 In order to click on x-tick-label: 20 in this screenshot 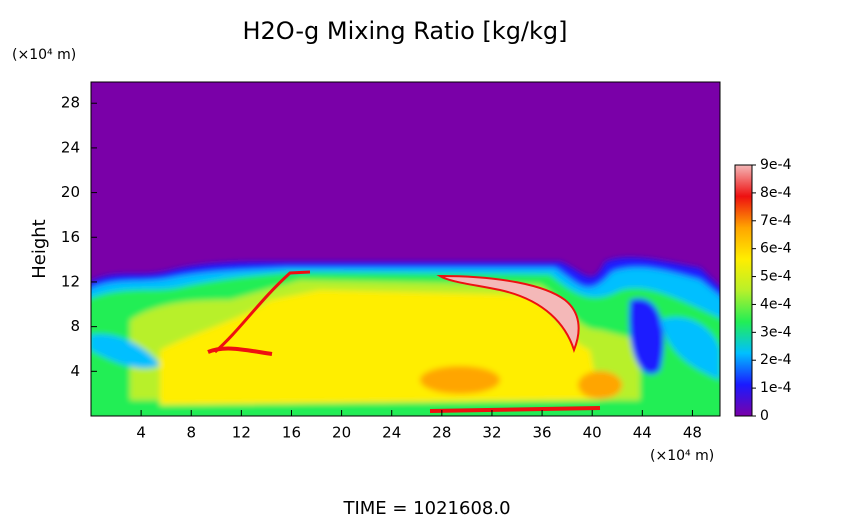, I will do `click(341, 433)`.